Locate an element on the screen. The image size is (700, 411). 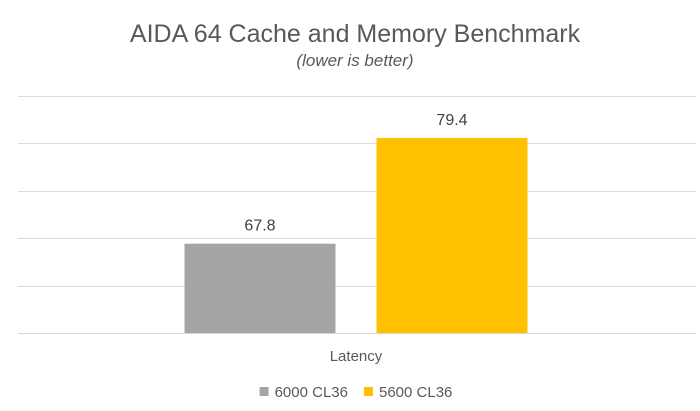
legend: 6000 CL36 5600 CL36 is located at coordinates (355, 392).